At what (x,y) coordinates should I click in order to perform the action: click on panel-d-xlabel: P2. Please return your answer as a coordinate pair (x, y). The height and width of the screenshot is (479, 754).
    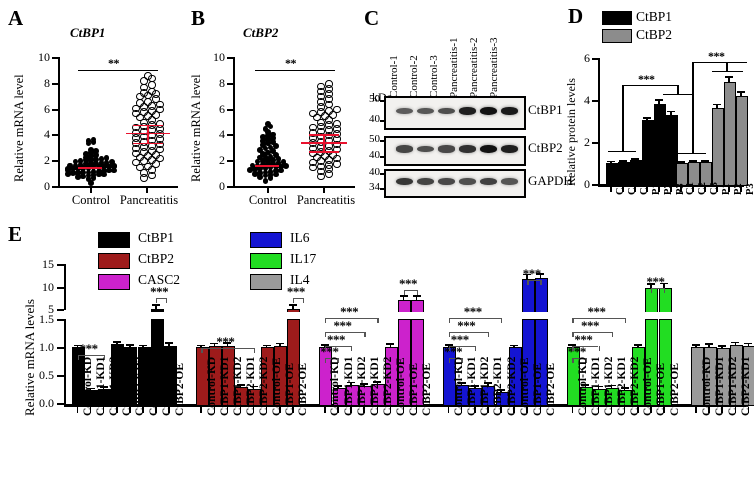
    Looking at the image, I should click on (668, 189).